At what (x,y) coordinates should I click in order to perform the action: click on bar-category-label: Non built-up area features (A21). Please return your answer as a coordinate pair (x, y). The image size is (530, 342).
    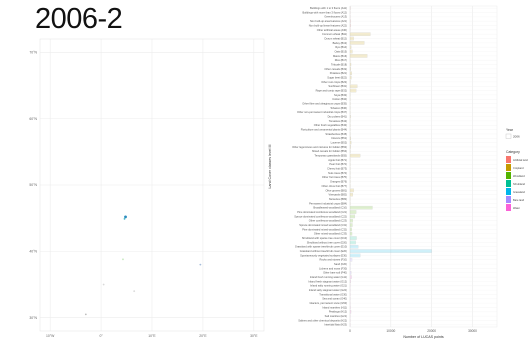
    Looking at the image, I should click on (328, 21).